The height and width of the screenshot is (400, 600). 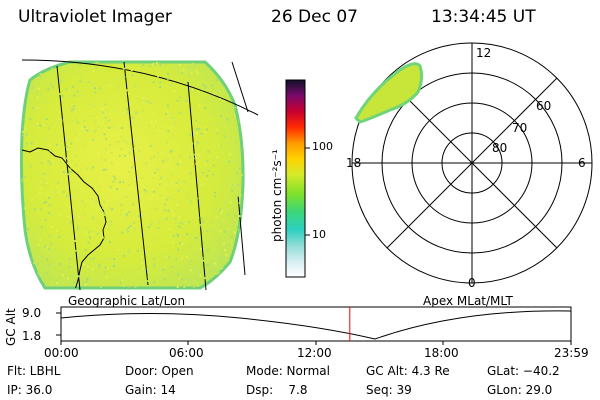 I want to click on info-filter: Flt: LBHL, so click(x=34, y=371).